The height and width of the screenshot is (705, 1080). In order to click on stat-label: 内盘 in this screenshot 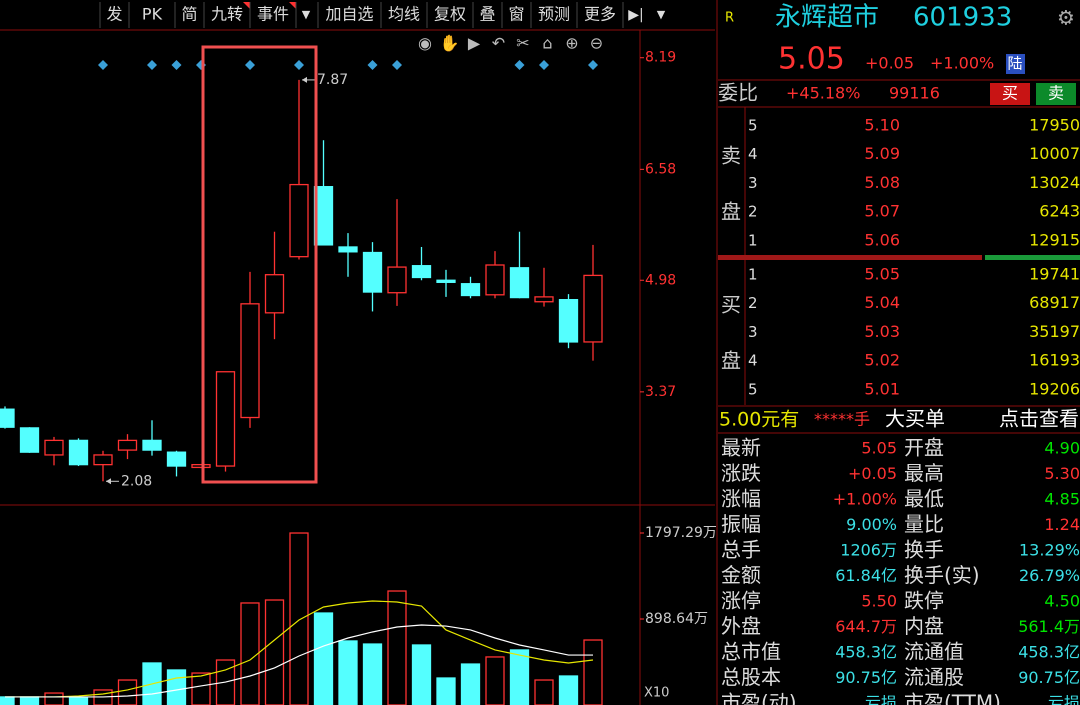, I will do `click(924, 626)`.